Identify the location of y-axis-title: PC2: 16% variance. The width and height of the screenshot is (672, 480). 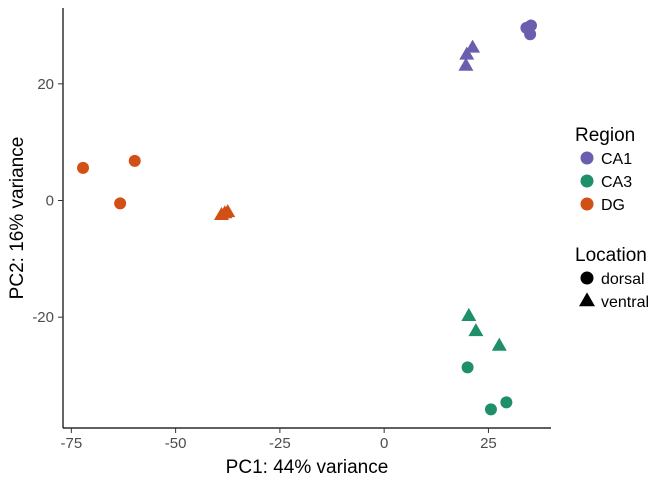
(17, 218).